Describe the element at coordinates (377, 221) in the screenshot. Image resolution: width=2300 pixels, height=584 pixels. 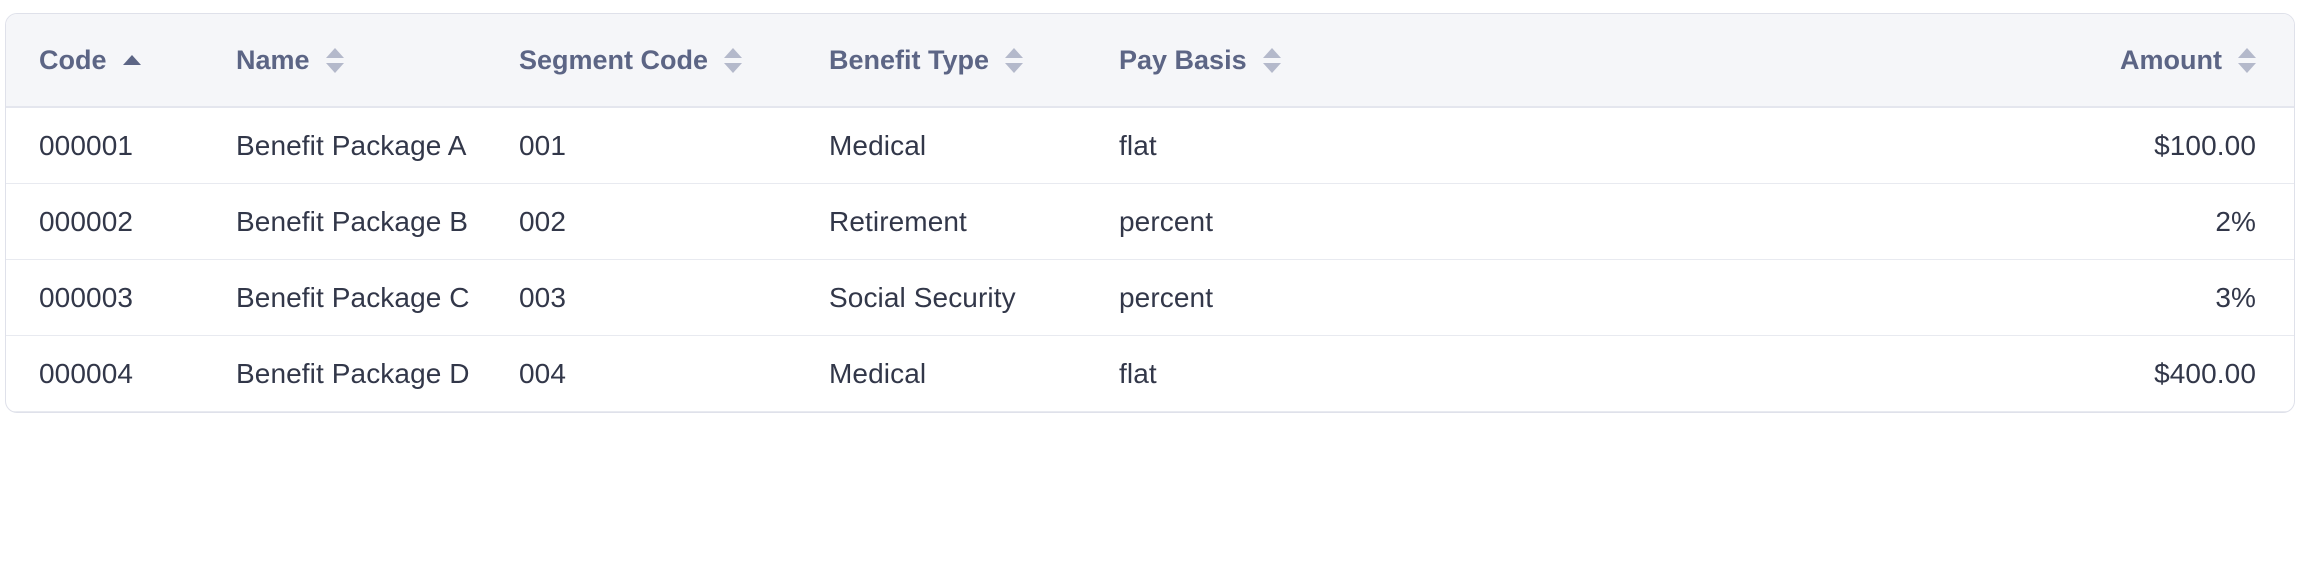
I see `cell-name: Benefit Package B` at that location.